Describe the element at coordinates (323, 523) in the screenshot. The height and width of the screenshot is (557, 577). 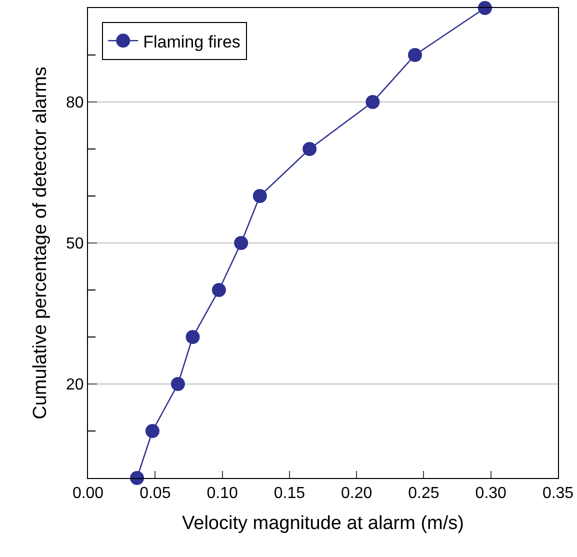
I see `x-axis-title: Velocity magnitude at alarm (m/s)` at that location.